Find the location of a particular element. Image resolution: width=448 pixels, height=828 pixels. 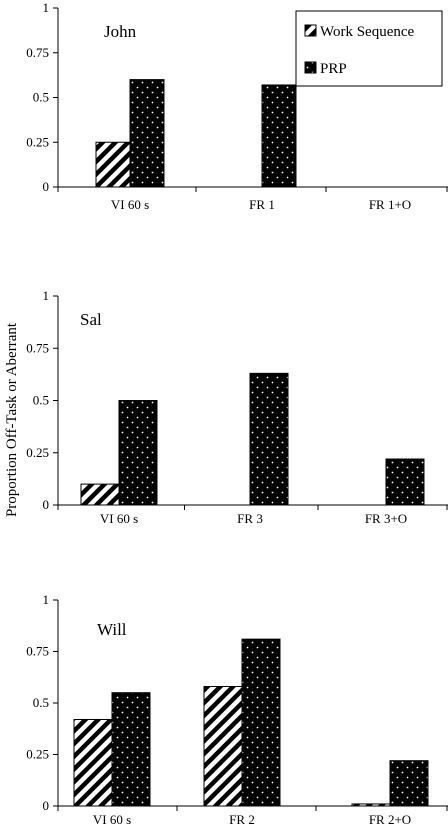

x-tick-label: FR 3 is located at coordinates (250, 518).